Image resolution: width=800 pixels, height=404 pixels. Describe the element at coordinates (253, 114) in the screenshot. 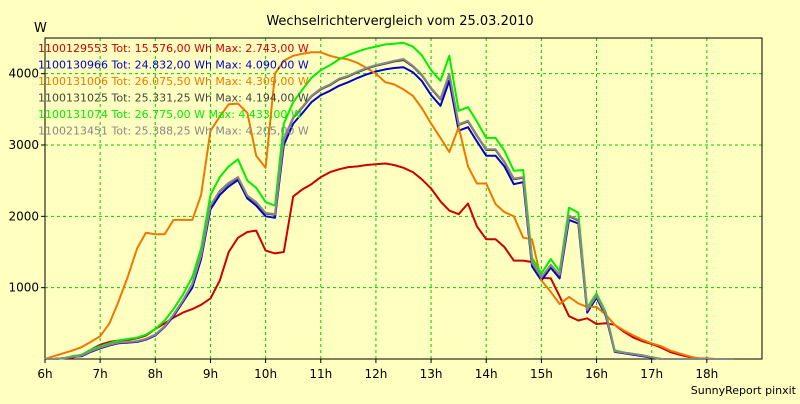

I see `legend-max: Max: 4.433,00 W` at that location.